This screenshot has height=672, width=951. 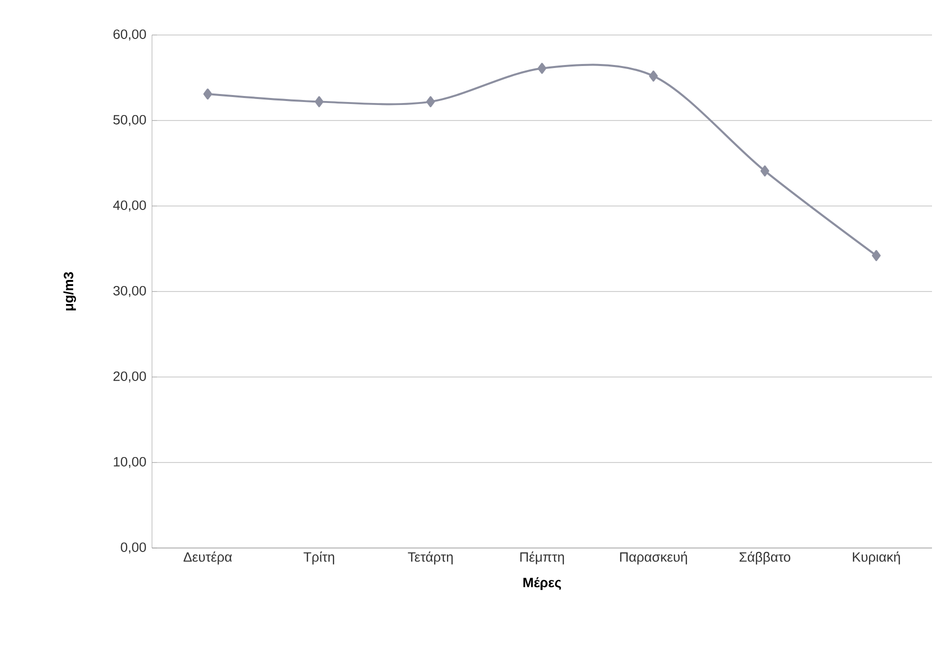 What do you see at coordinates (129, 120) in the screenshot?
I see `y-tick-label: 50,00` at bounding box center [129, 120].